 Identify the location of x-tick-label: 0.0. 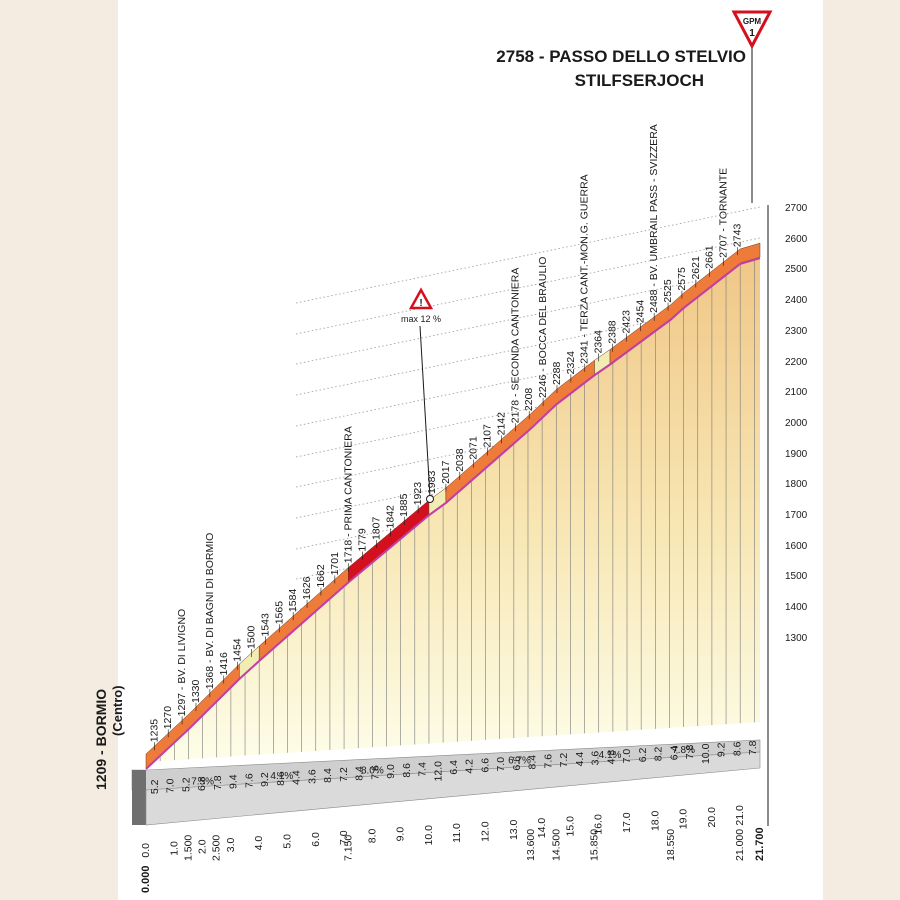
(146, 850).